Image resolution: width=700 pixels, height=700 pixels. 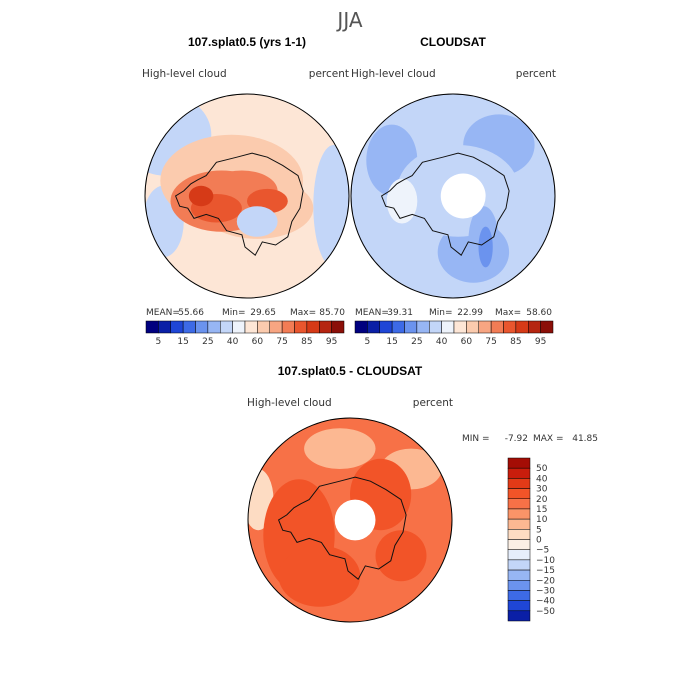 What do you see at coordinates (393, 74) in the screenshot?
I see `panel-2-left-label: High-level cloud` at bounding box center [393, 74].